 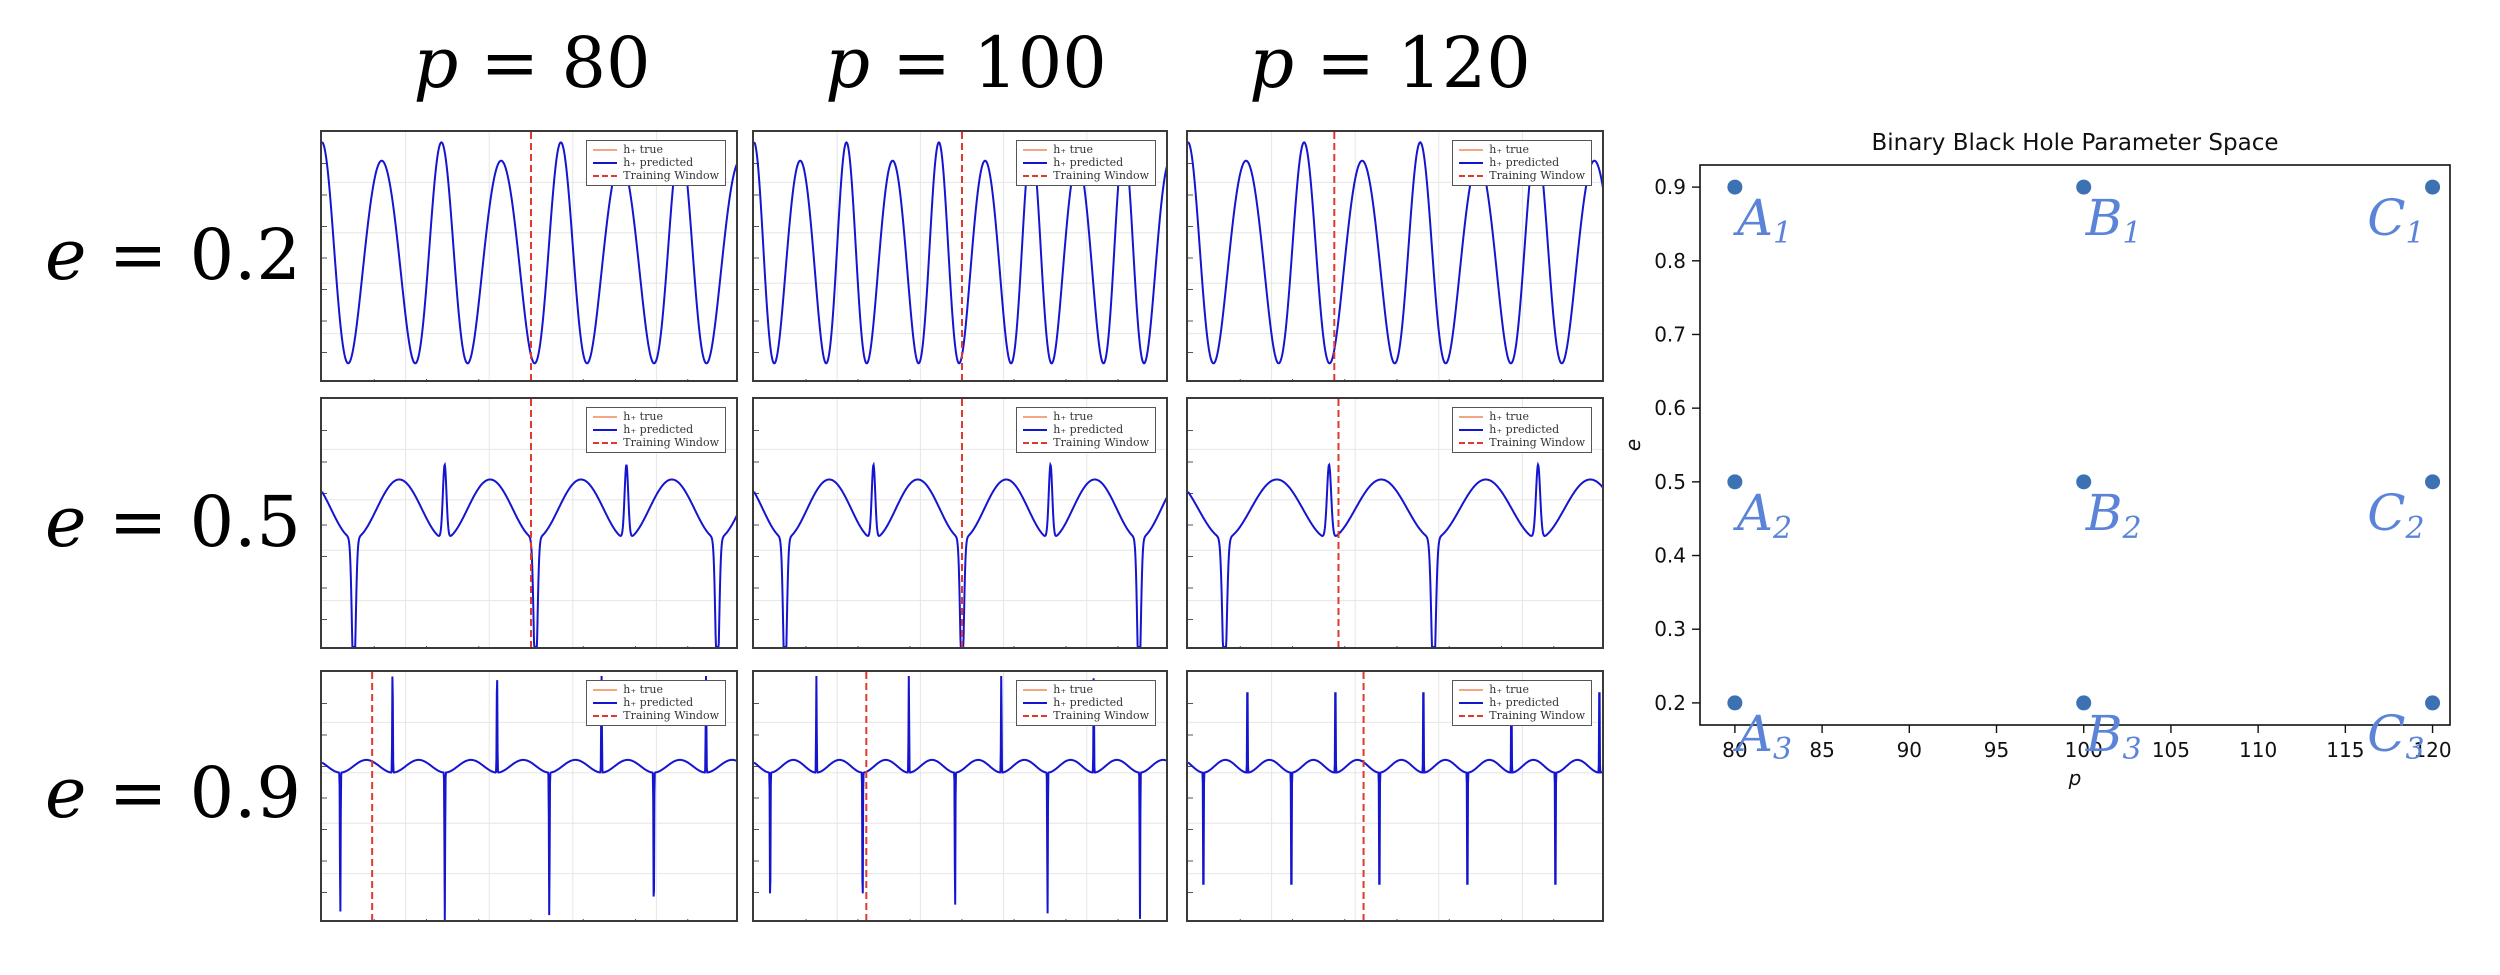 I want to click on x-tick-label: 110, so click(x=2258, y=750).